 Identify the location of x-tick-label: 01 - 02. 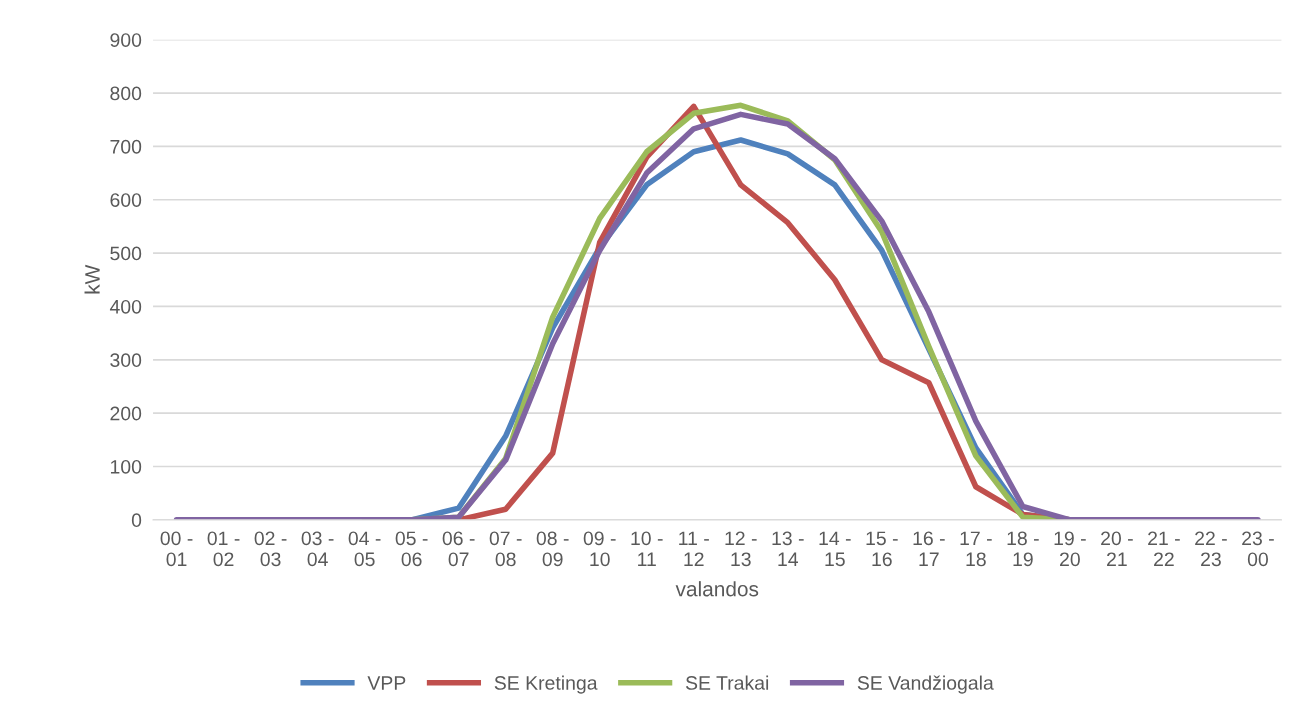
(223, 549).